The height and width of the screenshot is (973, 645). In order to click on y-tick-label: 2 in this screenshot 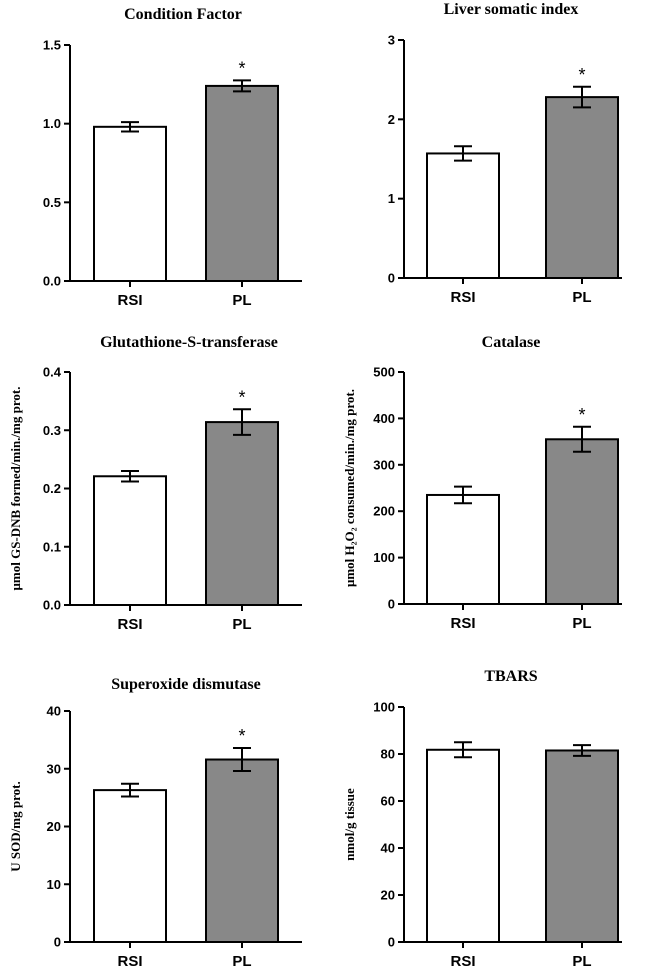, I will do `click(391, 119)`.